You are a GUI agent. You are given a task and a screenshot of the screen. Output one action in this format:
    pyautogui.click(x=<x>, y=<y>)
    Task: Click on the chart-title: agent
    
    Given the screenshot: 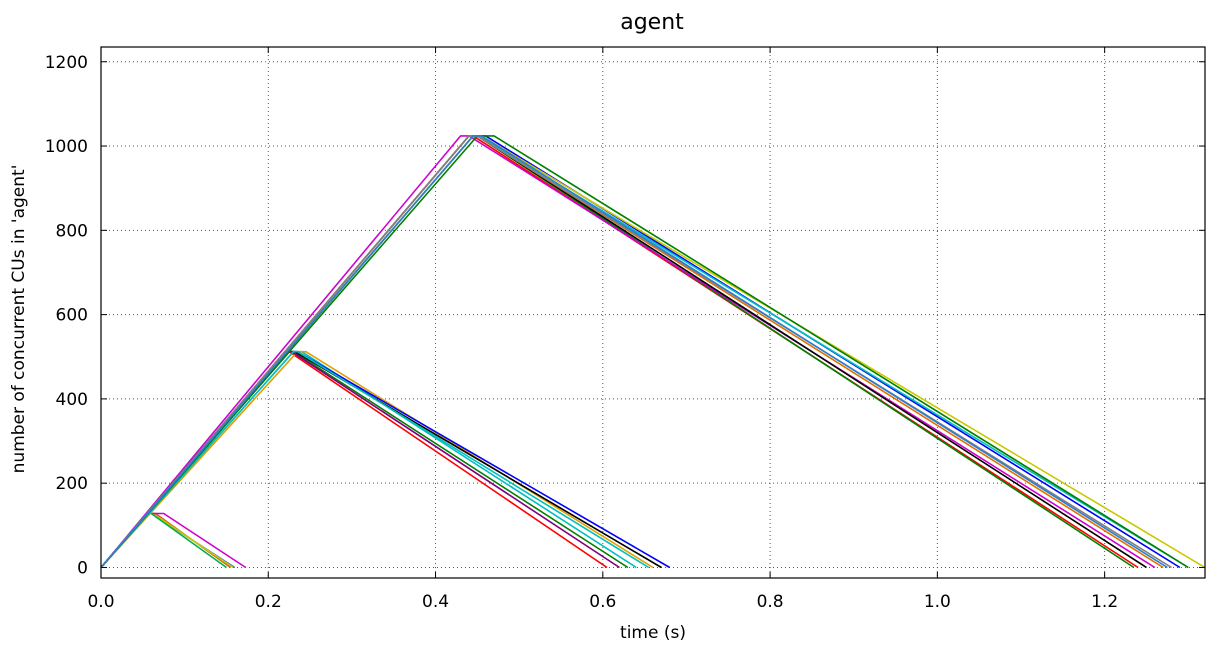 What is the action you would take?
    pyautogui.click(x=652, y=22)
    